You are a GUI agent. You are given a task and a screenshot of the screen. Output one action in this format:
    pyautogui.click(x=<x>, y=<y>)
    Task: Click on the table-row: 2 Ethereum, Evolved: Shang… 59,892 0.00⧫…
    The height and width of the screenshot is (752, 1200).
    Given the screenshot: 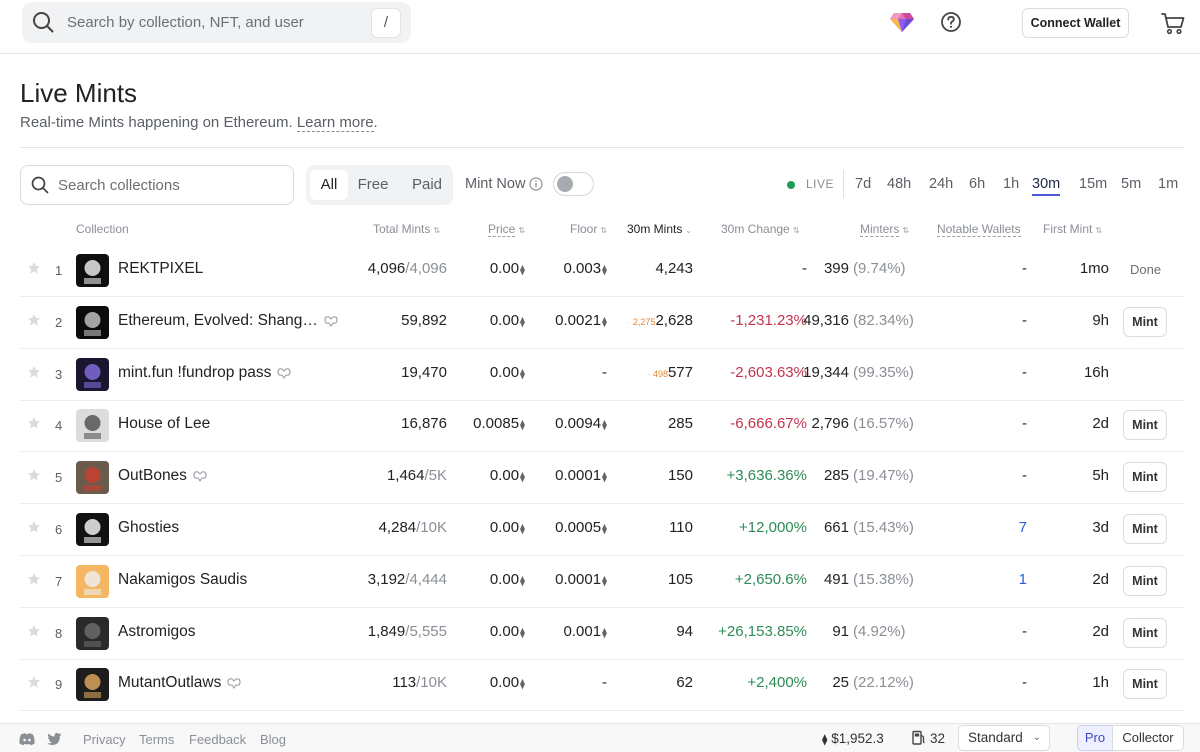 What is the action you would take?
    pyautogui.click(x=602, y=323)
    